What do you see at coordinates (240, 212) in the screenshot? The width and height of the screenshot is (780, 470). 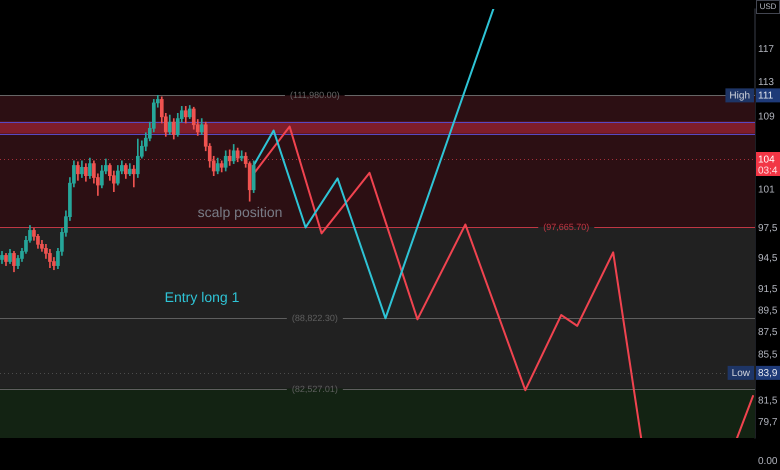 I see `annotation: scalp position` at bounding box center [240, 212].